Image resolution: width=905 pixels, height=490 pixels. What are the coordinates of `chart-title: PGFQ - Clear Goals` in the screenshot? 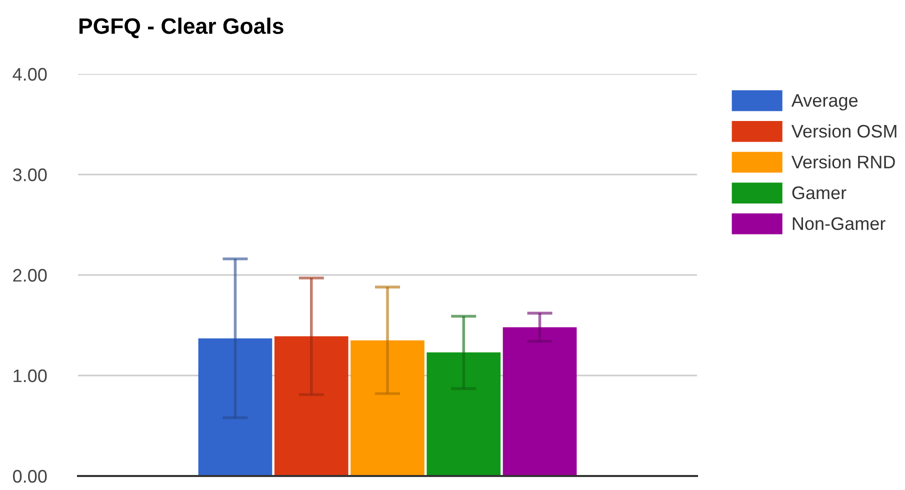 It's located at (181, 28).